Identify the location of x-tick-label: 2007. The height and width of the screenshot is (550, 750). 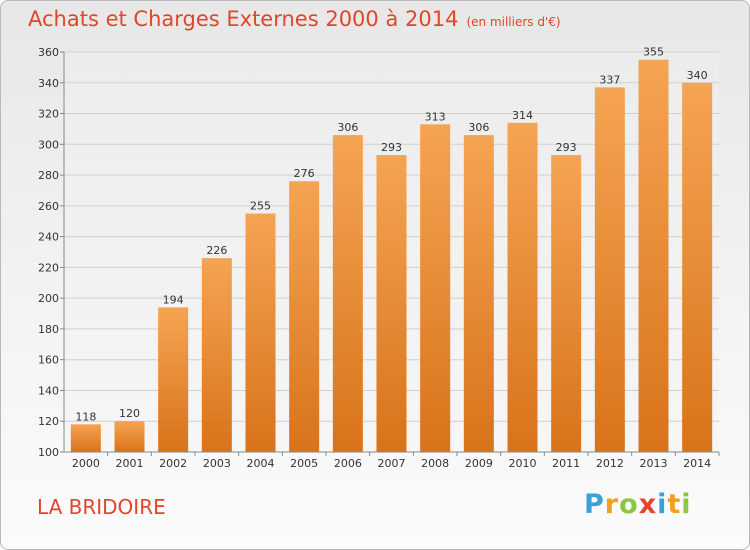
(392, 463).